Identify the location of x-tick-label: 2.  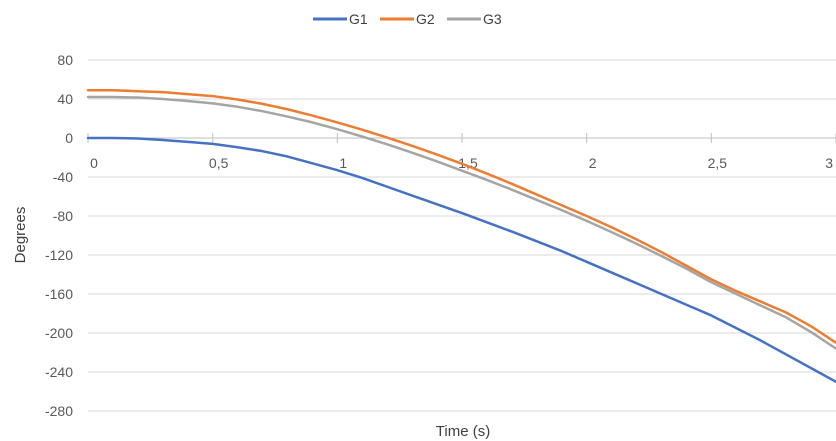
(593, 163).